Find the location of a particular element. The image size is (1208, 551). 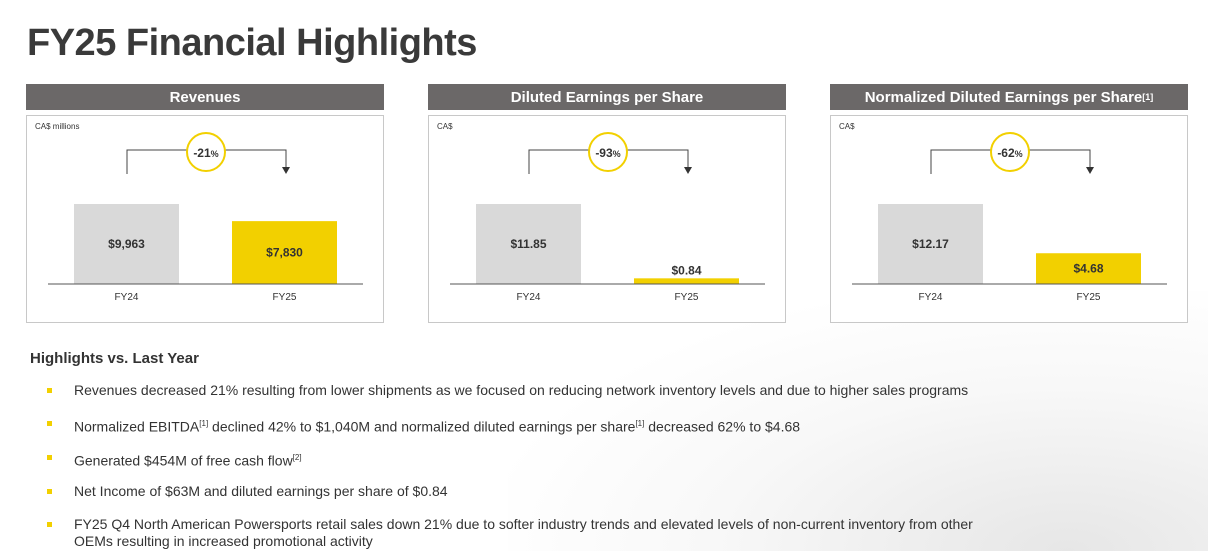

panel-title: Revenues is located at coordinates (205, 97).